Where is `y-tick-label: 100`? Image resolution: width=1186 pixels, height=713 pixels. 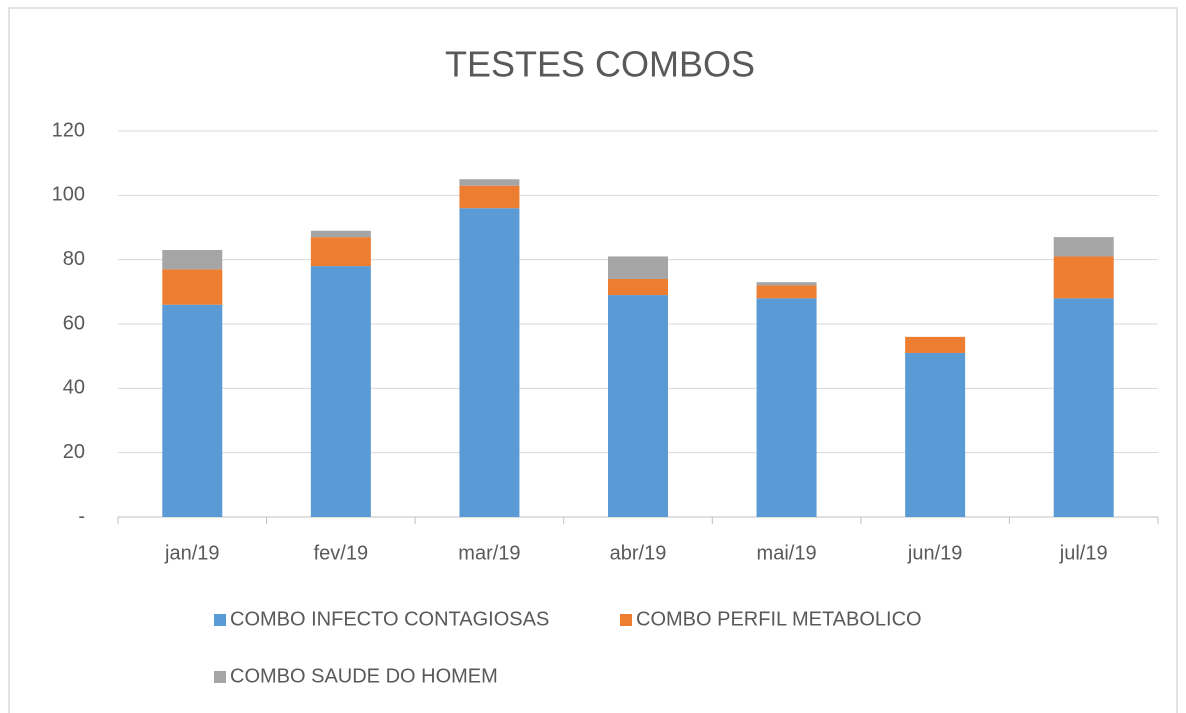 y-tick-label: 100 is located at coordinates (68, 195).